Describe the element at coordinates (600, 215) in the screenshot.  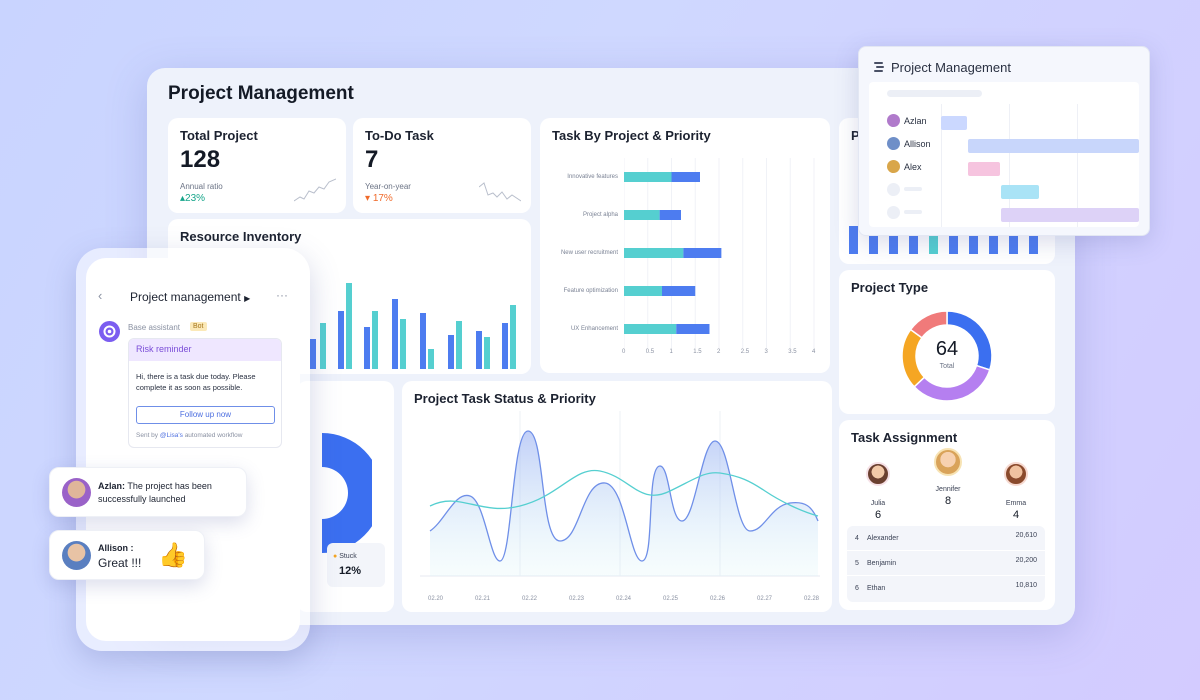
I see `category-label: Project alpha` at that location.